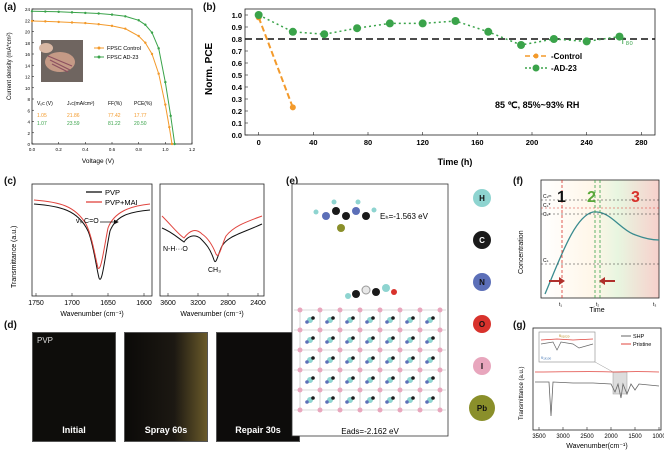 This screenshot has width=664, height=454. What do you see at coordinates (566, 56) in the screenshot?
I see `stability-legend-label: -Control` at bounding box center [566, 56].